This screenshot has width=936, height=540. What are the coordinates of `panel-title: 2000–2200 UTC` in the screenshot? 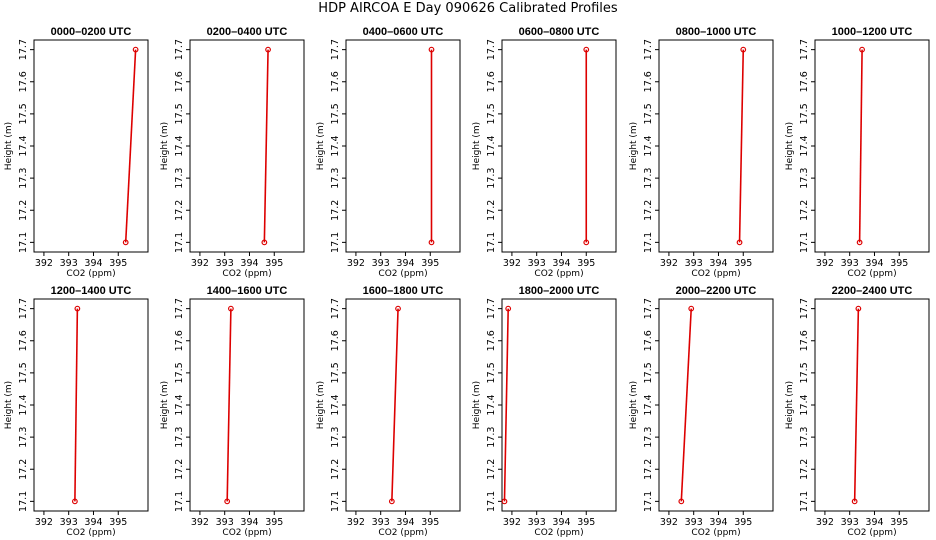 It's located at (716, 291).